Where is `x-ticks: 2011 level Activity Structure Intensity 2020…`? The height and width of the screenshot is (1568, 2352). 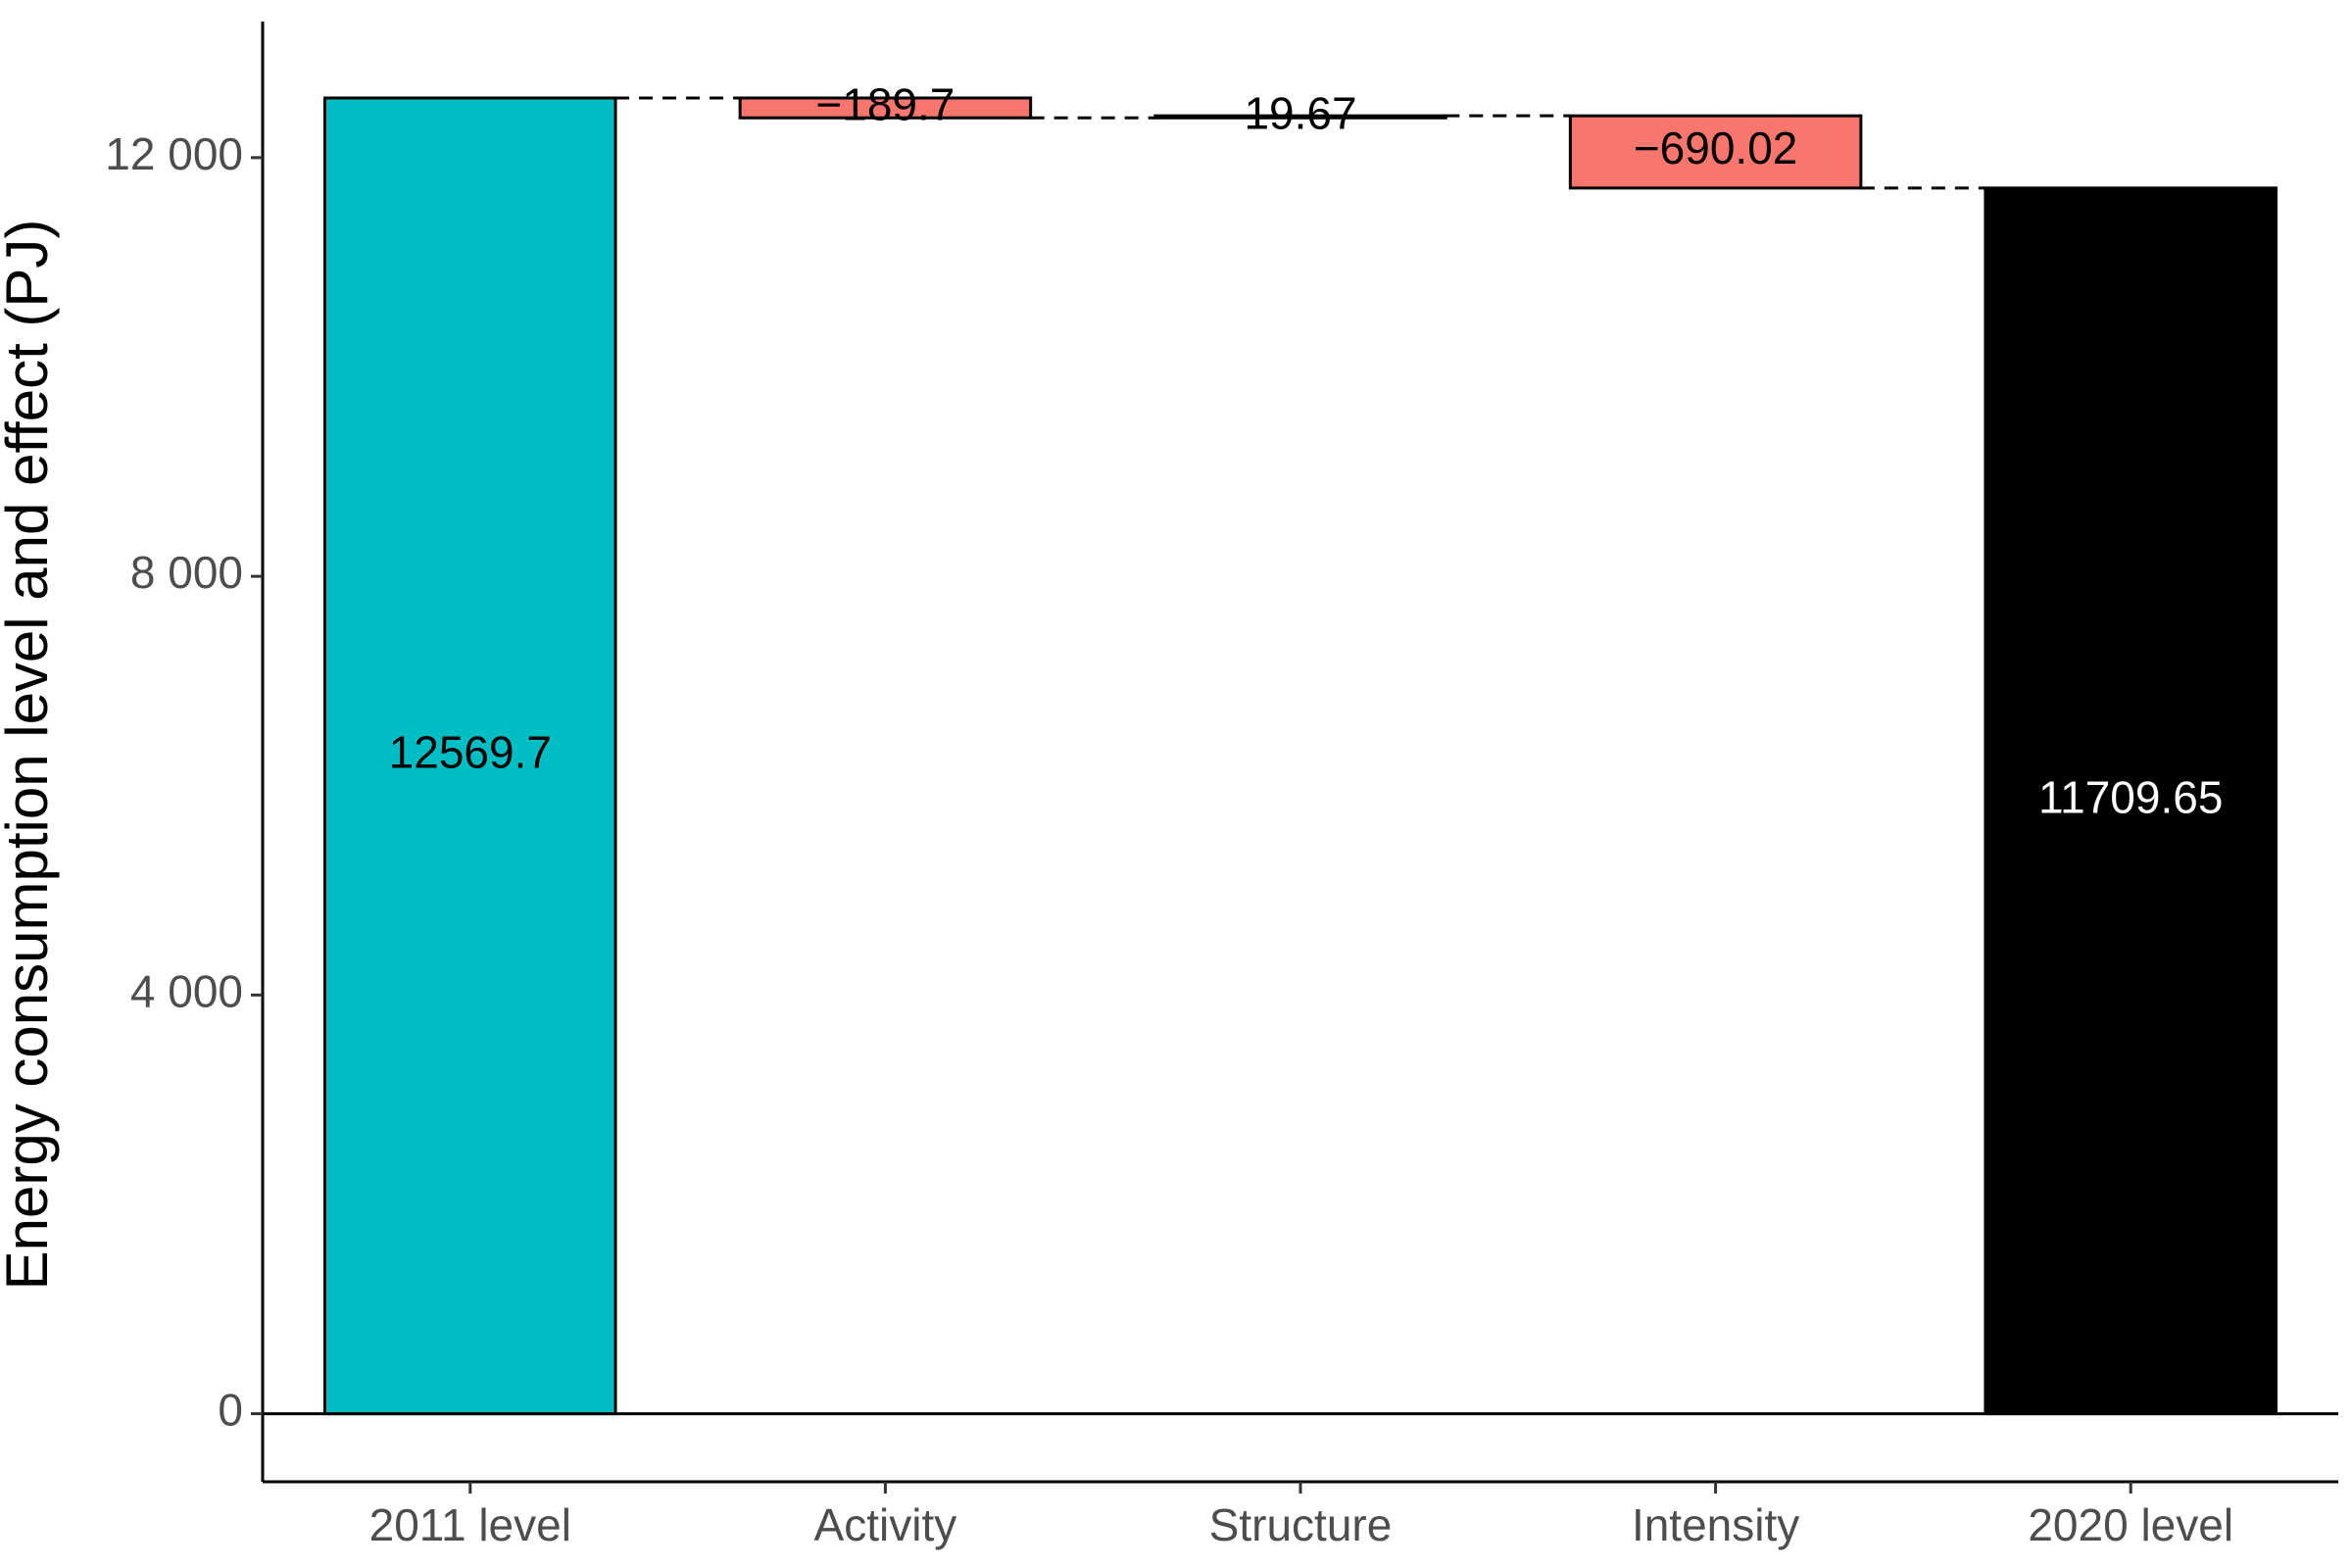
x-ticks: 2011 level Activity Structure Intensity 2020… is located at coordinates (1301, 1516).